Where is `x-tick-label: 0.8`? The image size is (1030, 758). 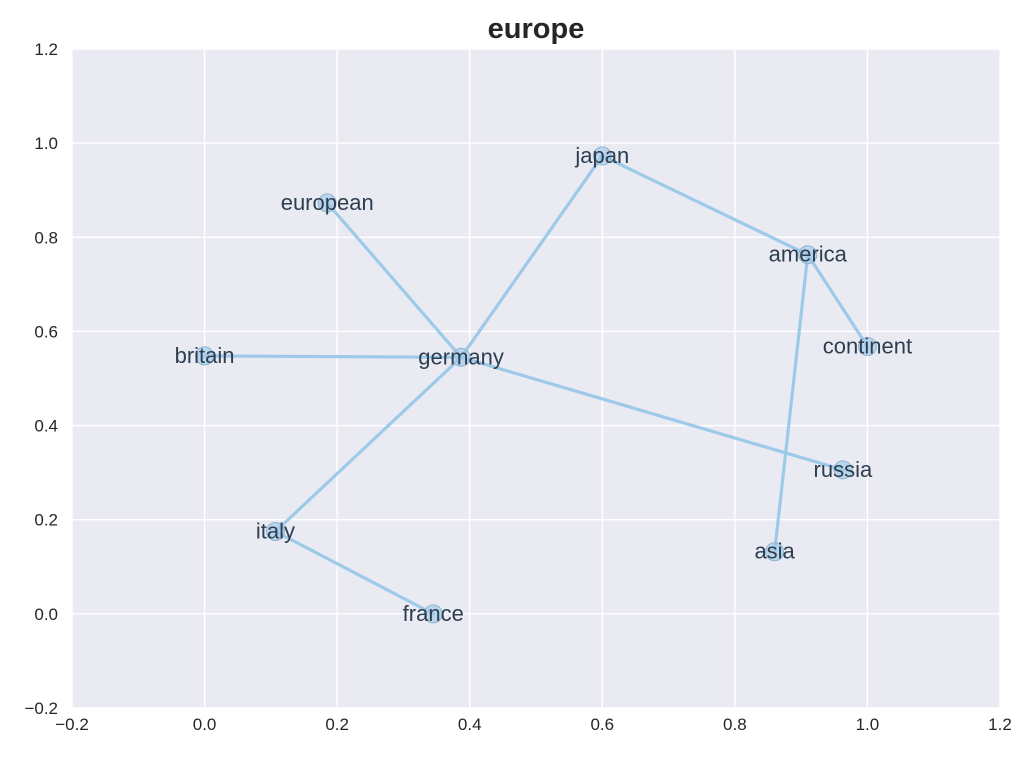 x-tick-label: 0.8 is located at coordinates (735, 724).